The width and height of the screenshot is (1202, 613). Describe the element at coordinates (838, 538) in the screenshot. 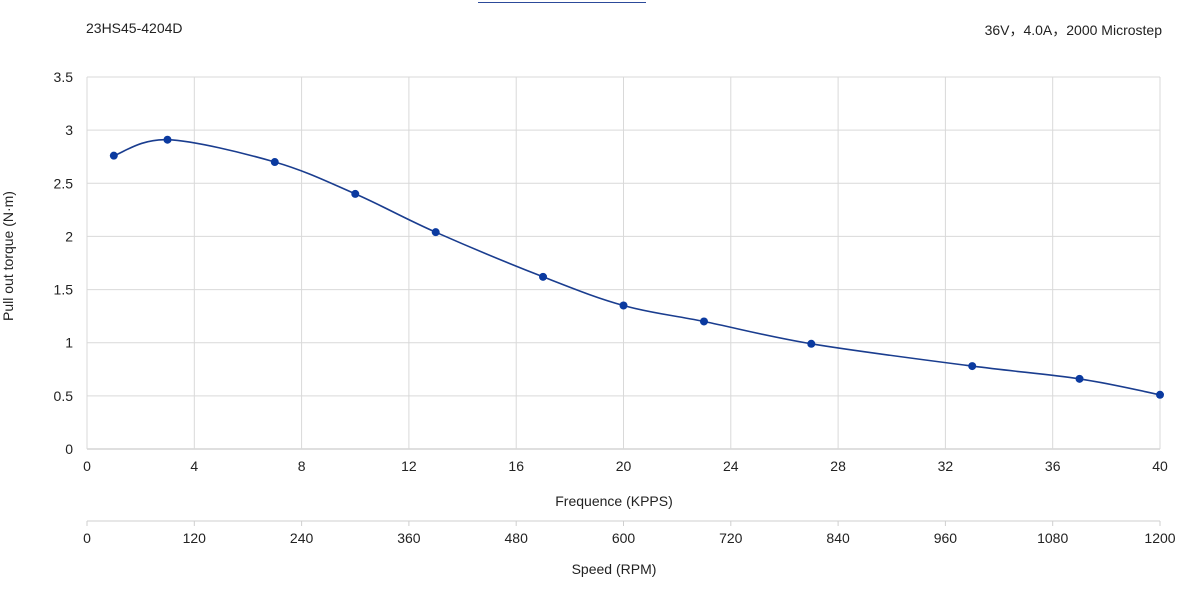

I see `x2-tick-label: 840` at that location.